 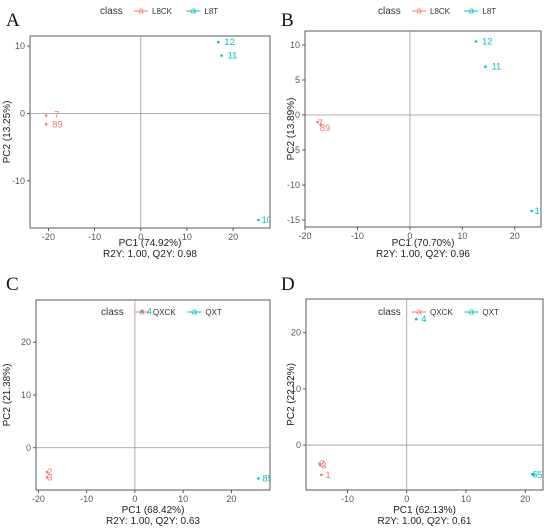 What do you see at coordinates (539, 475) in the screenshot?
I see `data-point-label: 5` at bounding box center [539, 475].